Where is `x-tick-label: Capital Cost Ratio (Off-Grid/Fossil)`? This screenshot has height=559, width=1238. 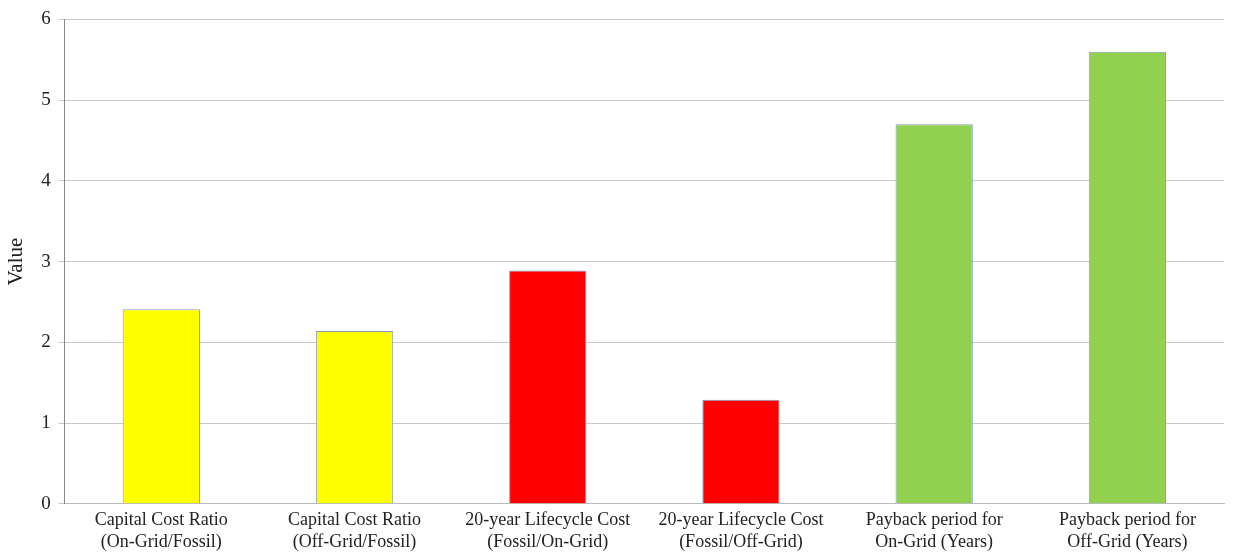 x-tick-label: Capital Cost Ratio (Off-Grid/Fossil) is located at coordinates (355, 530).